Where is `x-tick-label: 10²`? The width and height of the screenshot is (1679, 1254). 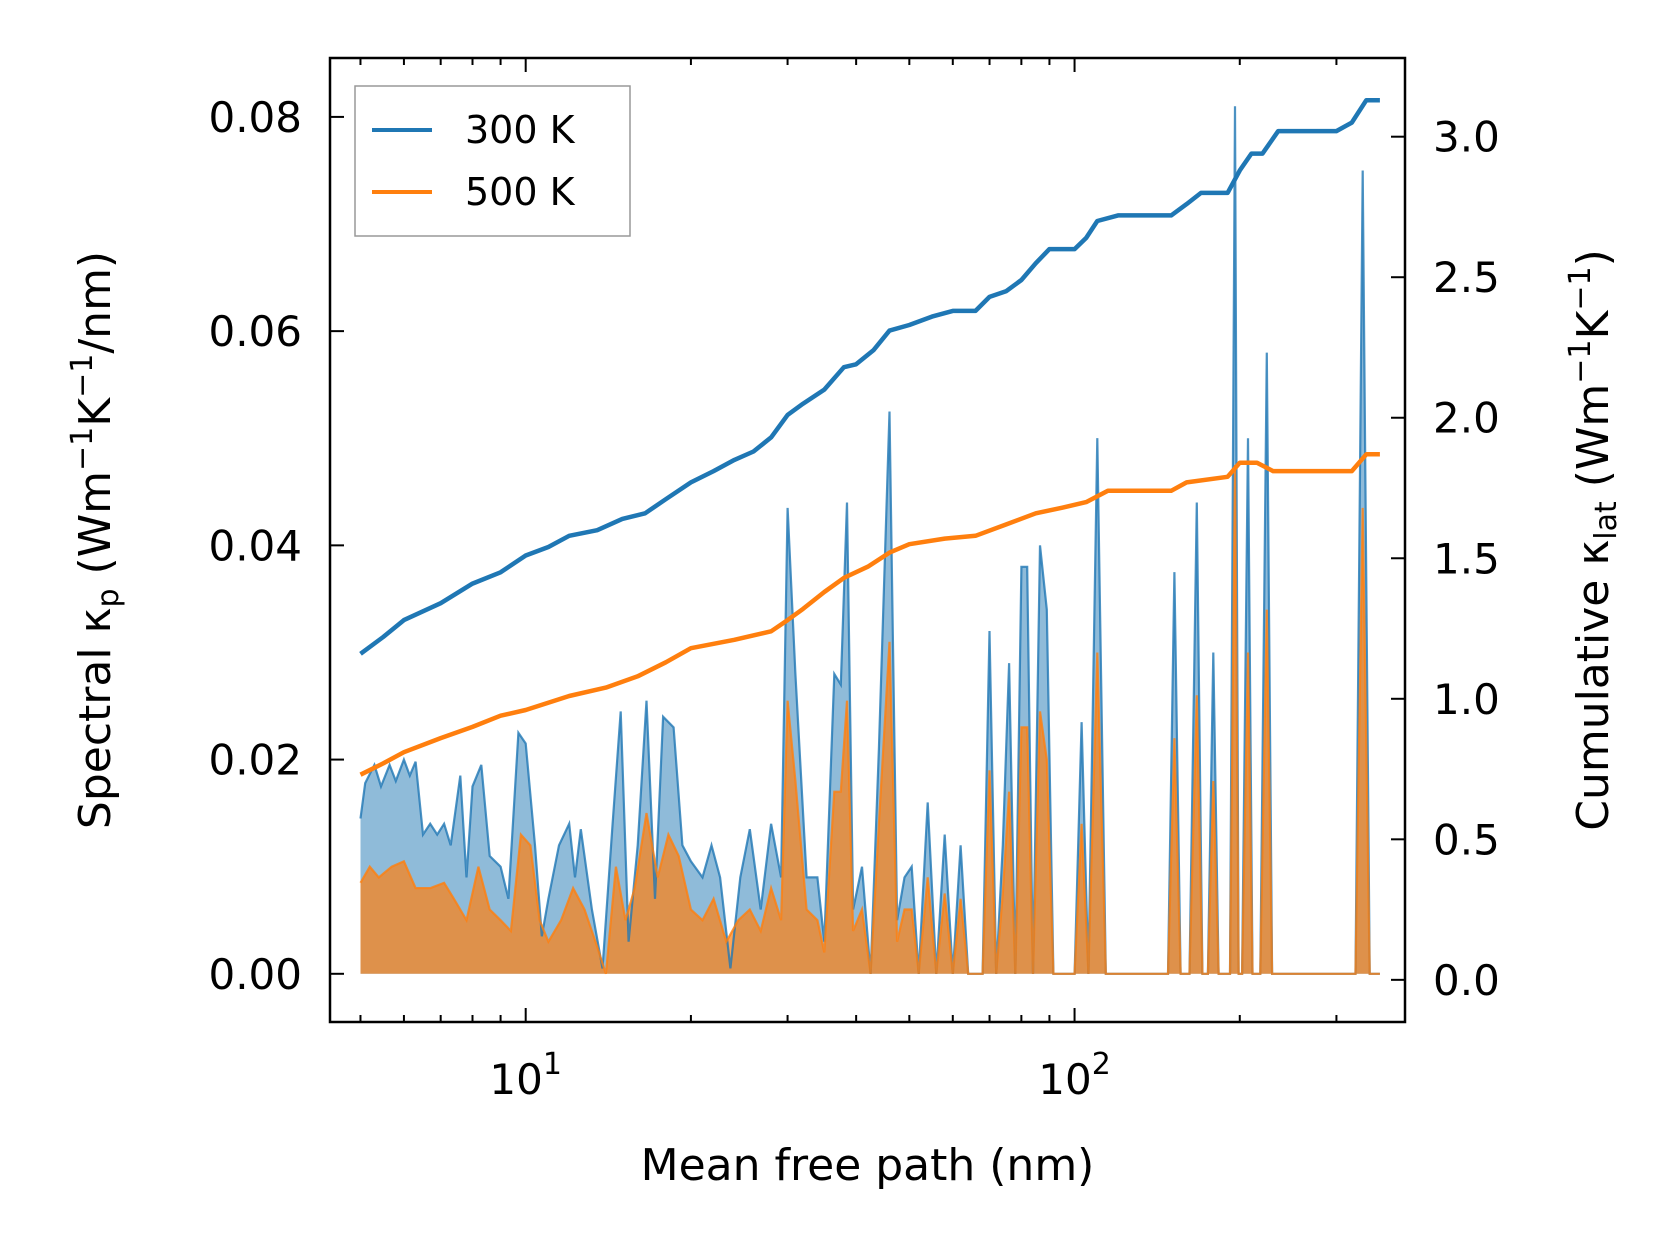 x-tick-label: 10² is located at coordinates (1074, 1075).